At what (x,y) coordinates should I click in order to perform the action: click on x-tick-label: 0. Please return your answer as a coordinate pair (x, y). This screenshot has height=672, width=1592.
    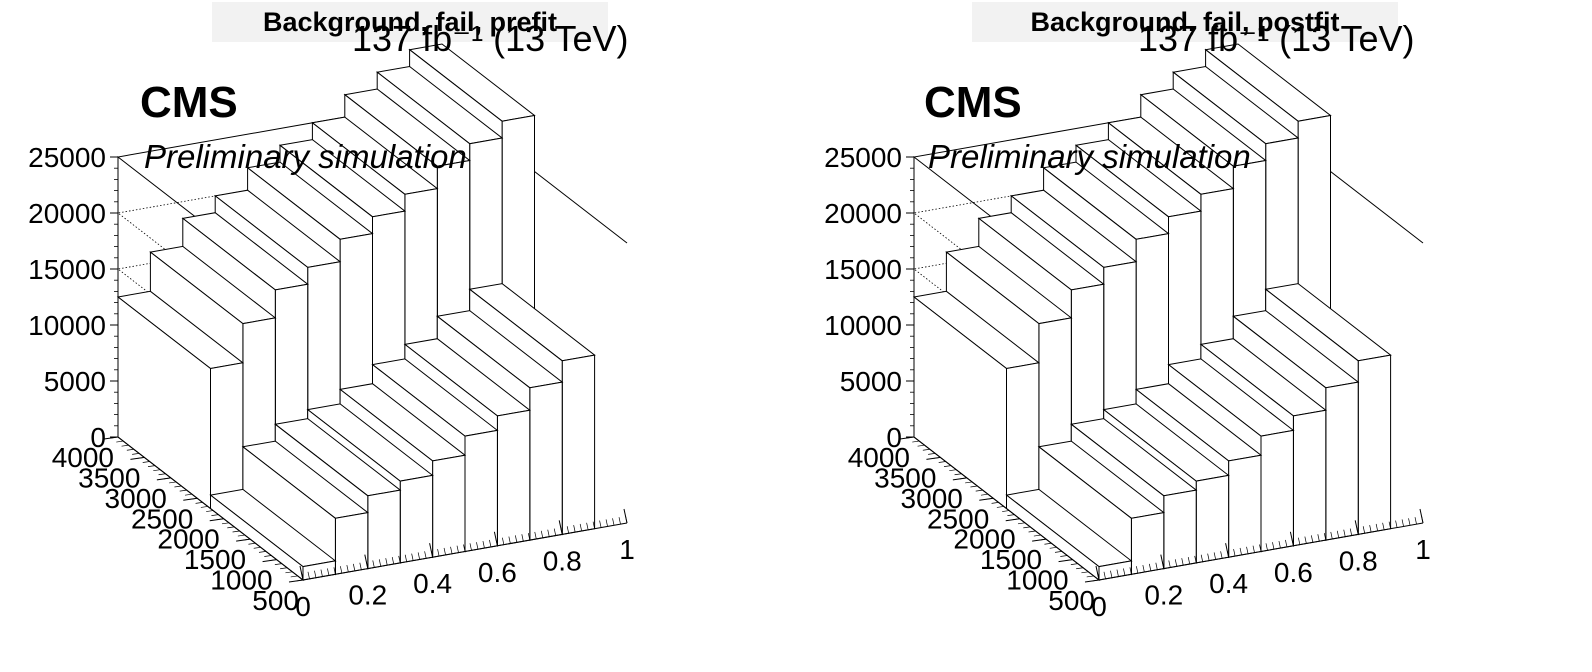
    Looking at the image, I should click on (1099, 606).